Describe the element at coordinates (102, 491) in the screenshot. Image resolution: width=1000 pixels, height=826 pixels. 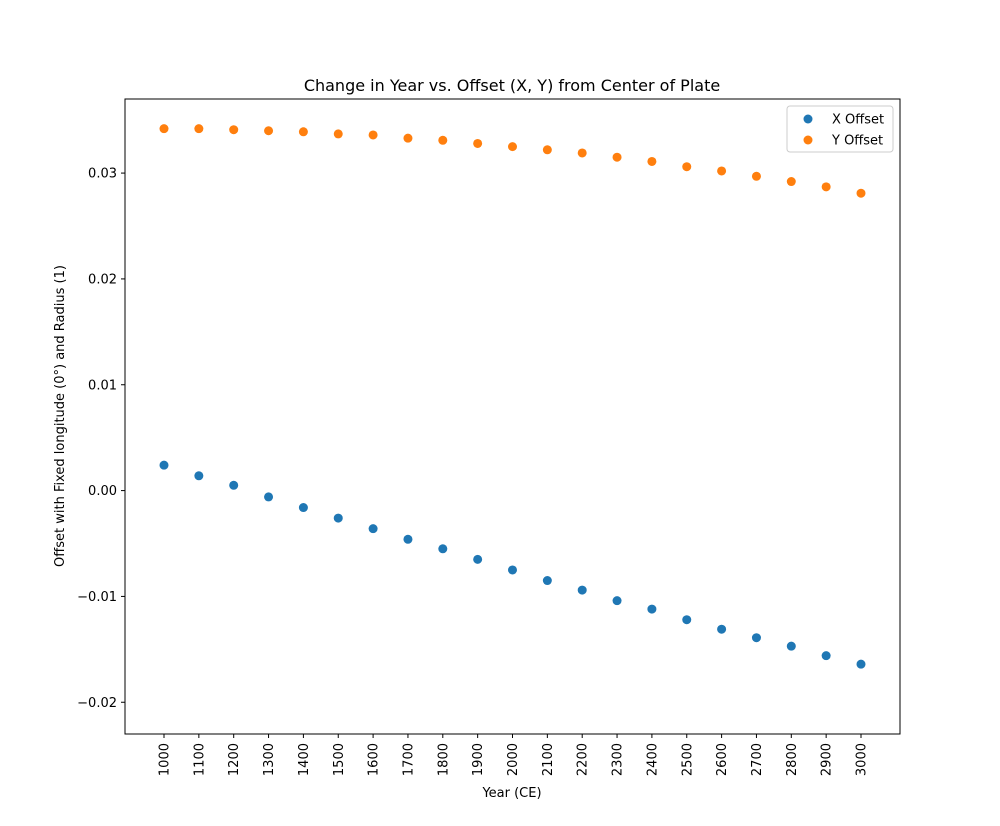
I see `y-tick-label: 0.00` at that location.